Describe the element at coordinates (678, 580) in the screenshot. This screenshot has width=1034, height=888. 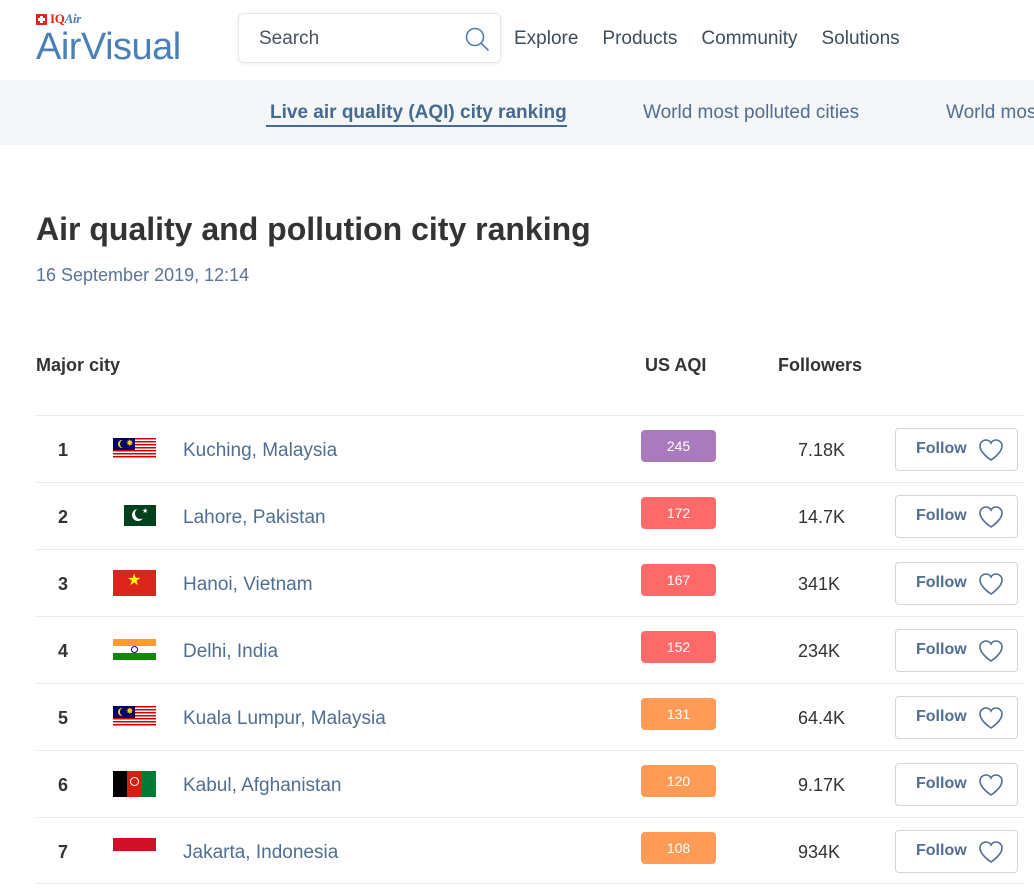
I see `aqi-badge: 167` at that location.